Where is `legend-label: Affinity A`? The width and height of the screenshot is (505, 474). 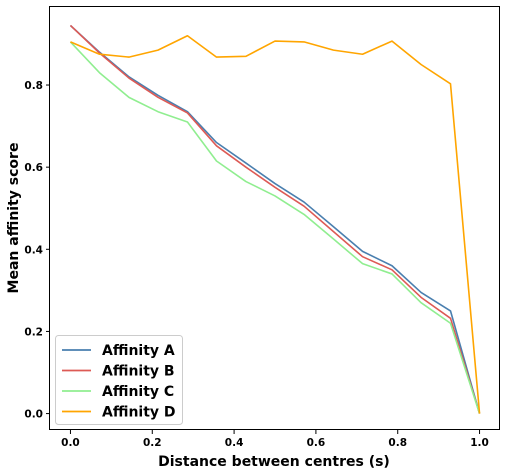
legend-label: Affinity A is located at coordinates (138, 351).